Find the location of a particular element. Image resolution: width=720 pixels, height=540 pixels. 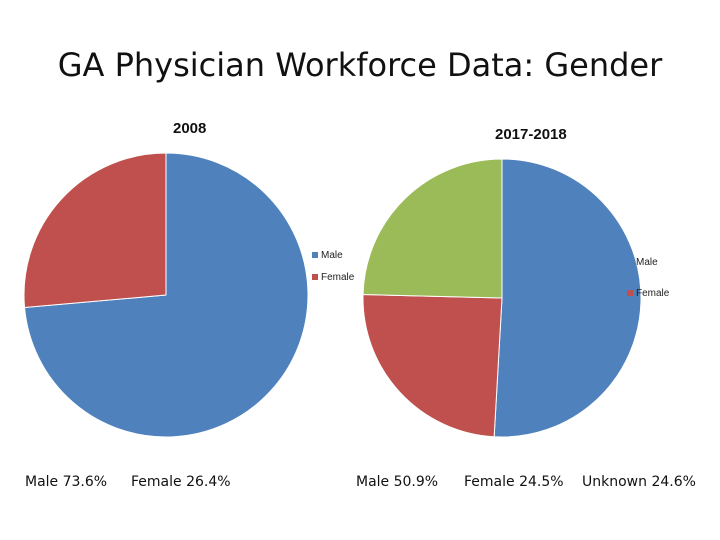

chart-2008-legend-male: Male is located at coordinates (327, 255).